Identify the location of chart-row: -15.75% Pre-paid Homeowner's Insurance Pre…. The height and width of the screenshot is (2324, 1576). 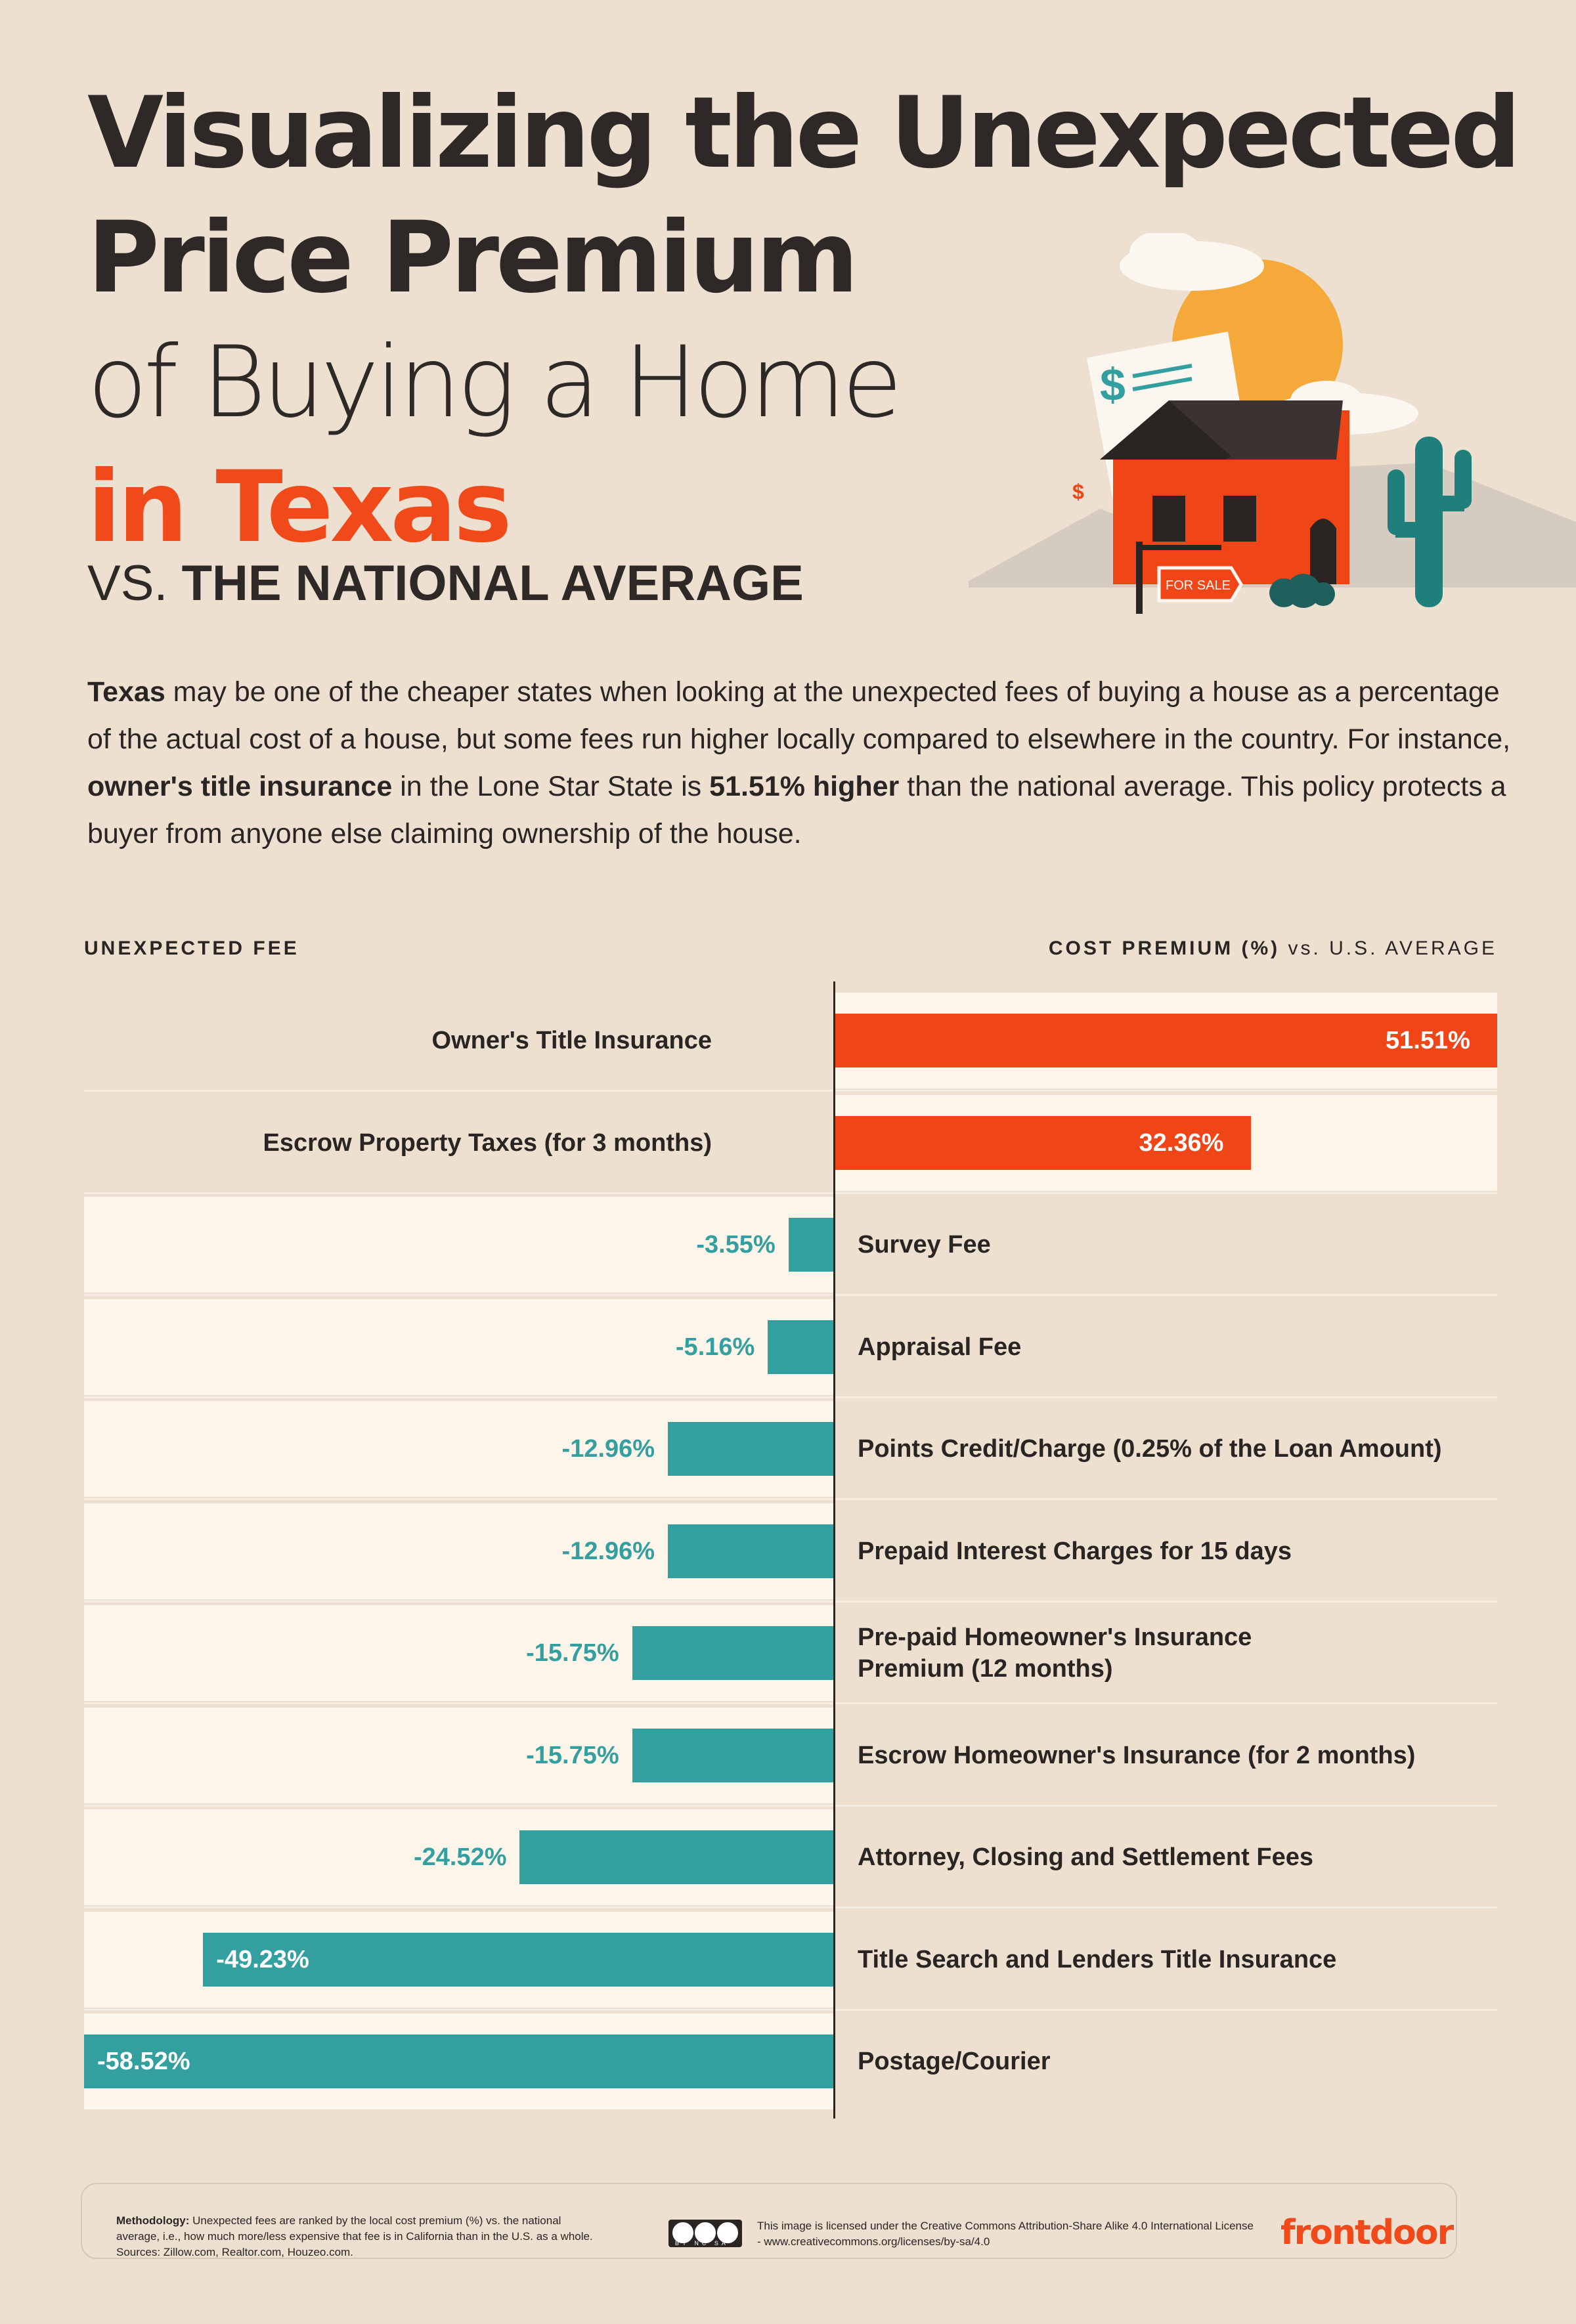
(790, 1653).